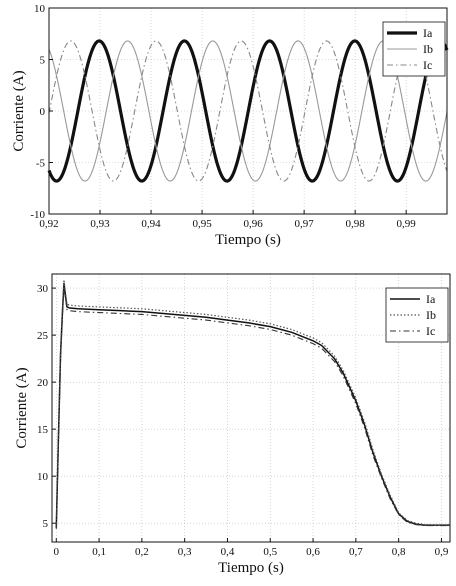 This screenshot has height=586, width=456. Describe the element at coordinates (399, 552) in the screenshot. I see `x-tick-label: 0,8` at that location.